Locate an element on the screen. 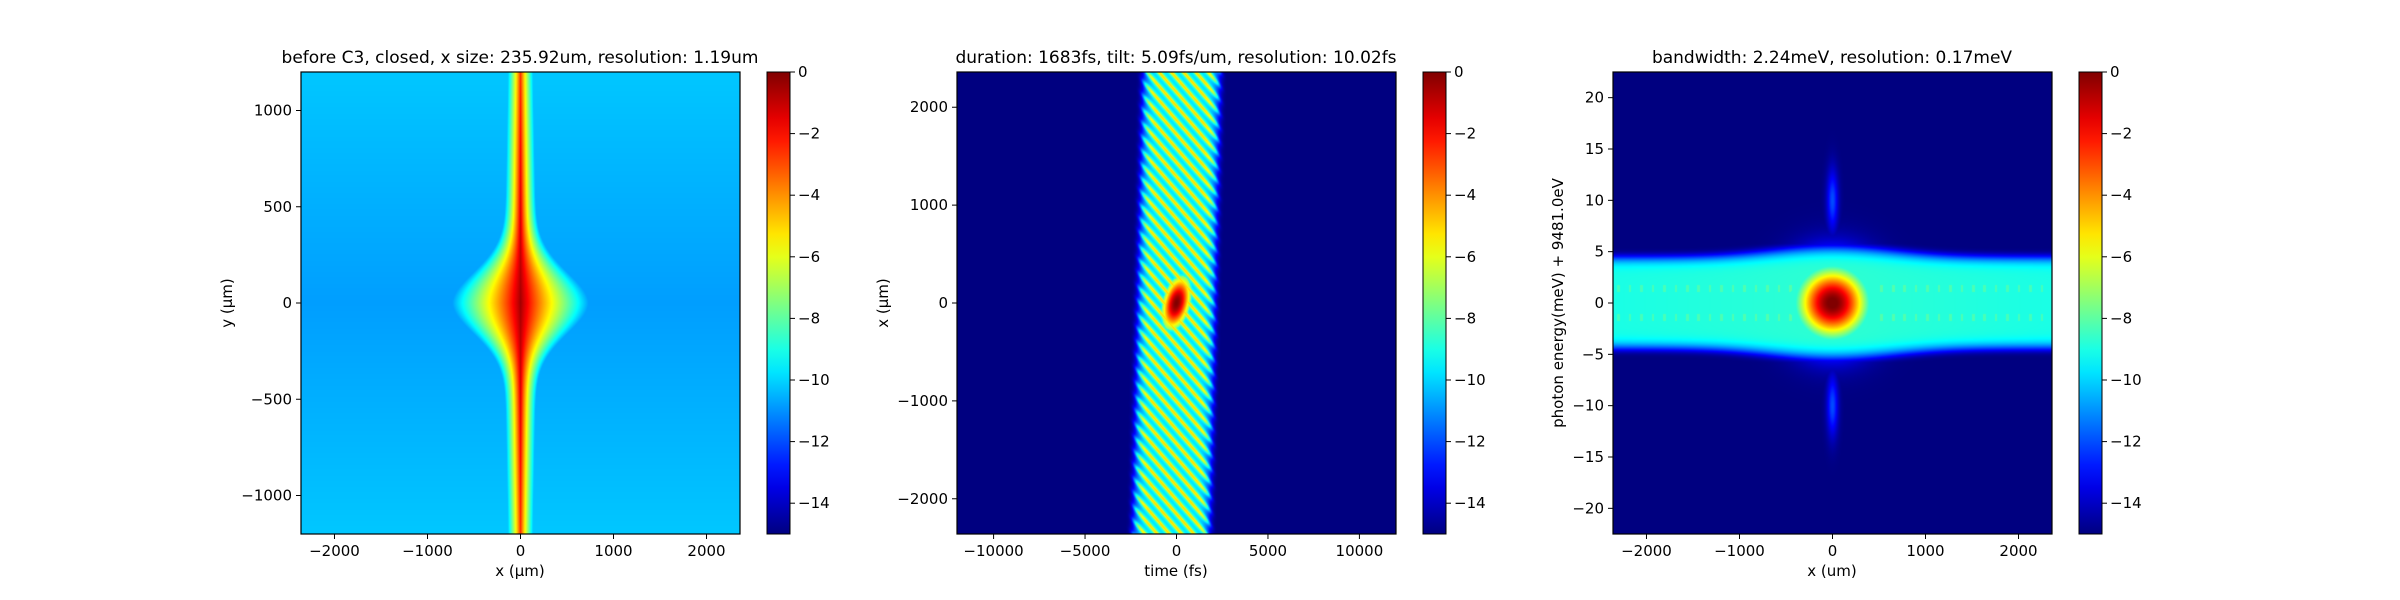  panel-2-heatmap is located at coordinates (1176, 303).